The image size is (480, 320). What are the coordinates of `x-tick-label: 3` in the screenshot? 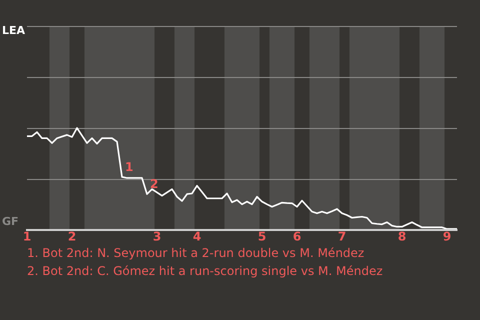 It's located at (157, 236).